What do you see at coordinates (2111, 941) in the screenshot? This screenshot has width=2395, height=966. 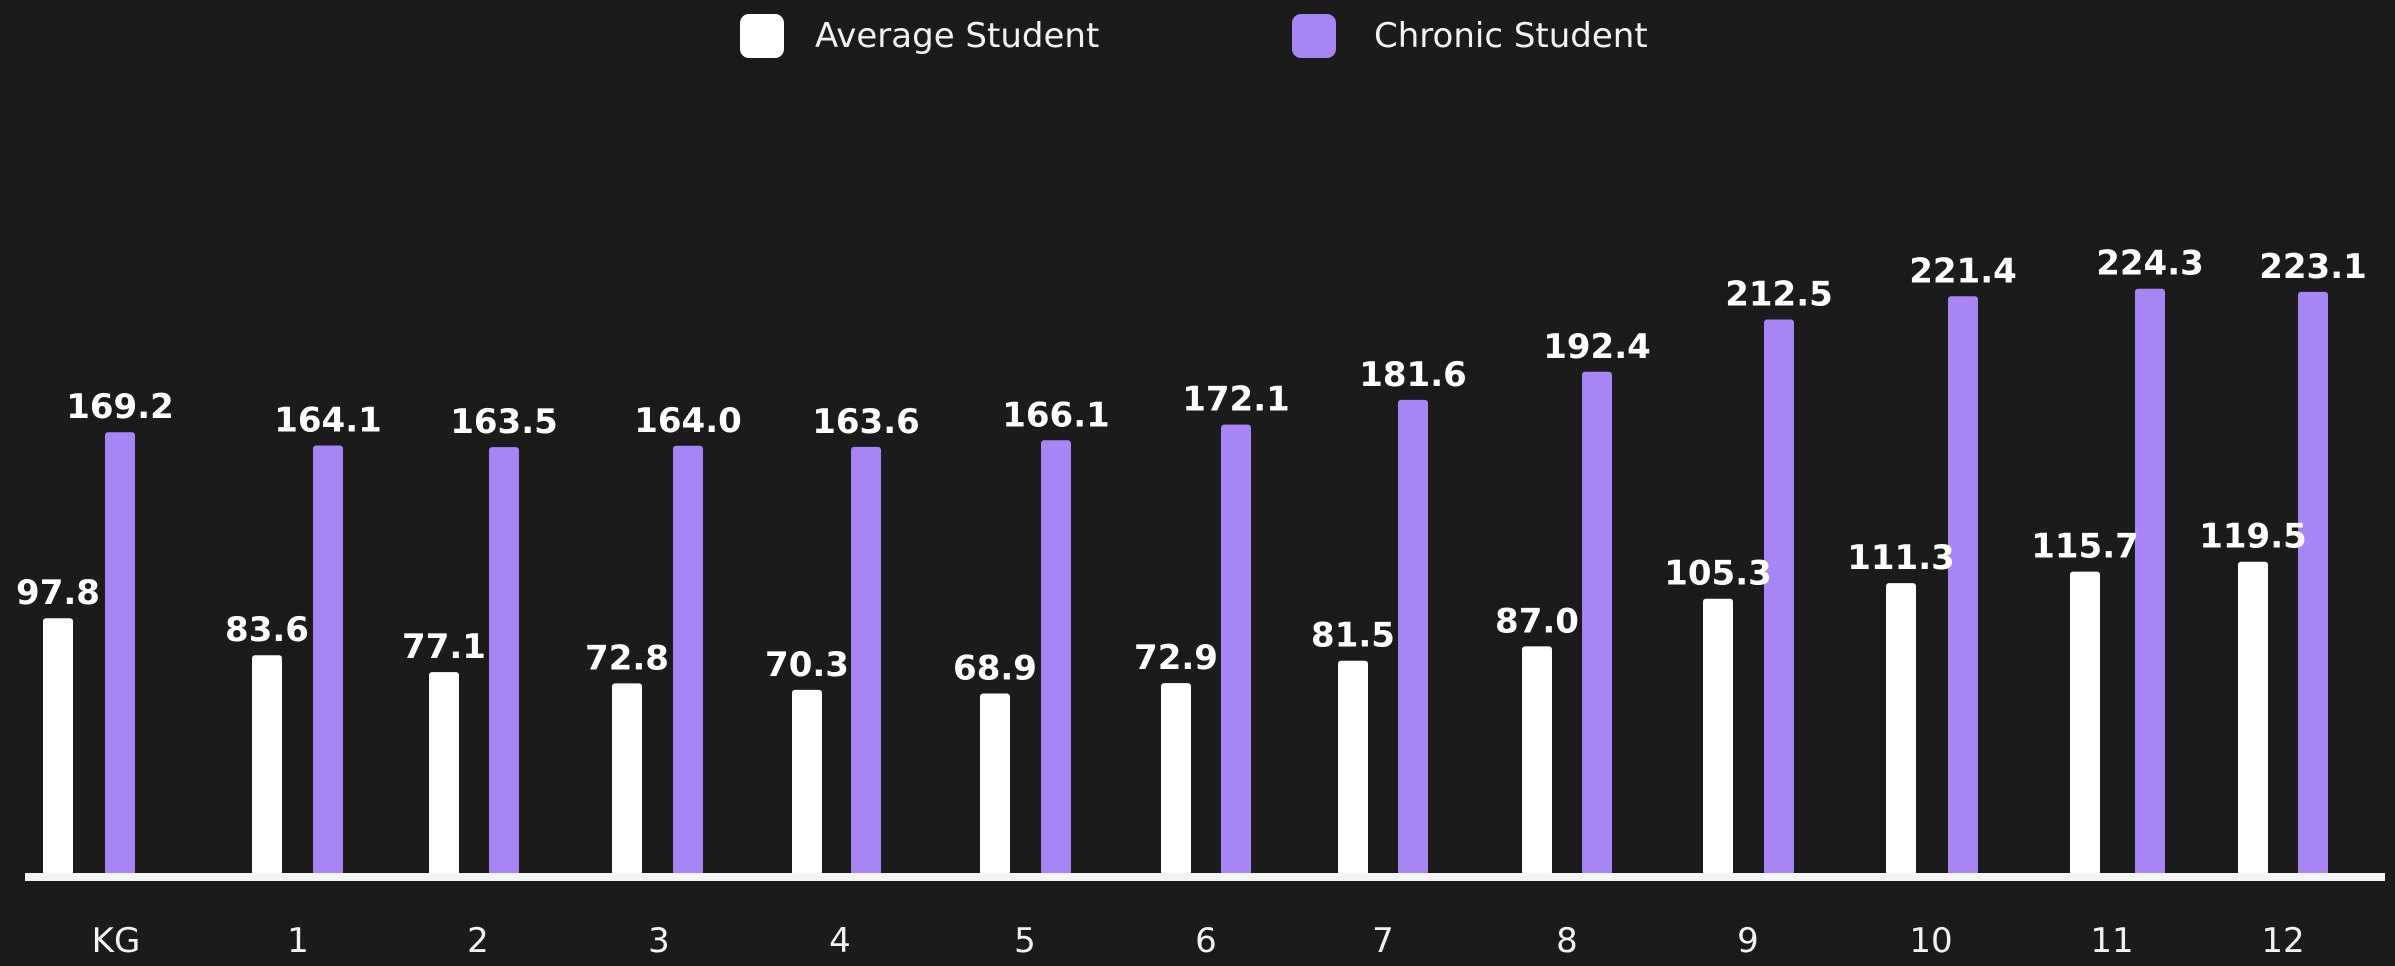 I see `x-tick-label-11: 11` at bounding box center [2111, 941].